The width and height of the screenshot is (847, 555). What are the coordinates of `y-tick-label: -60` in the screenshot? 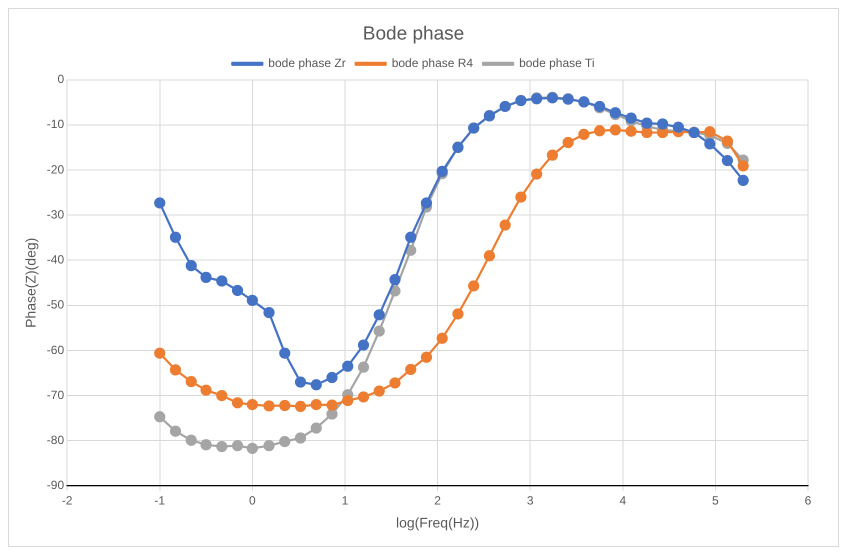 It's located at (55, 349).